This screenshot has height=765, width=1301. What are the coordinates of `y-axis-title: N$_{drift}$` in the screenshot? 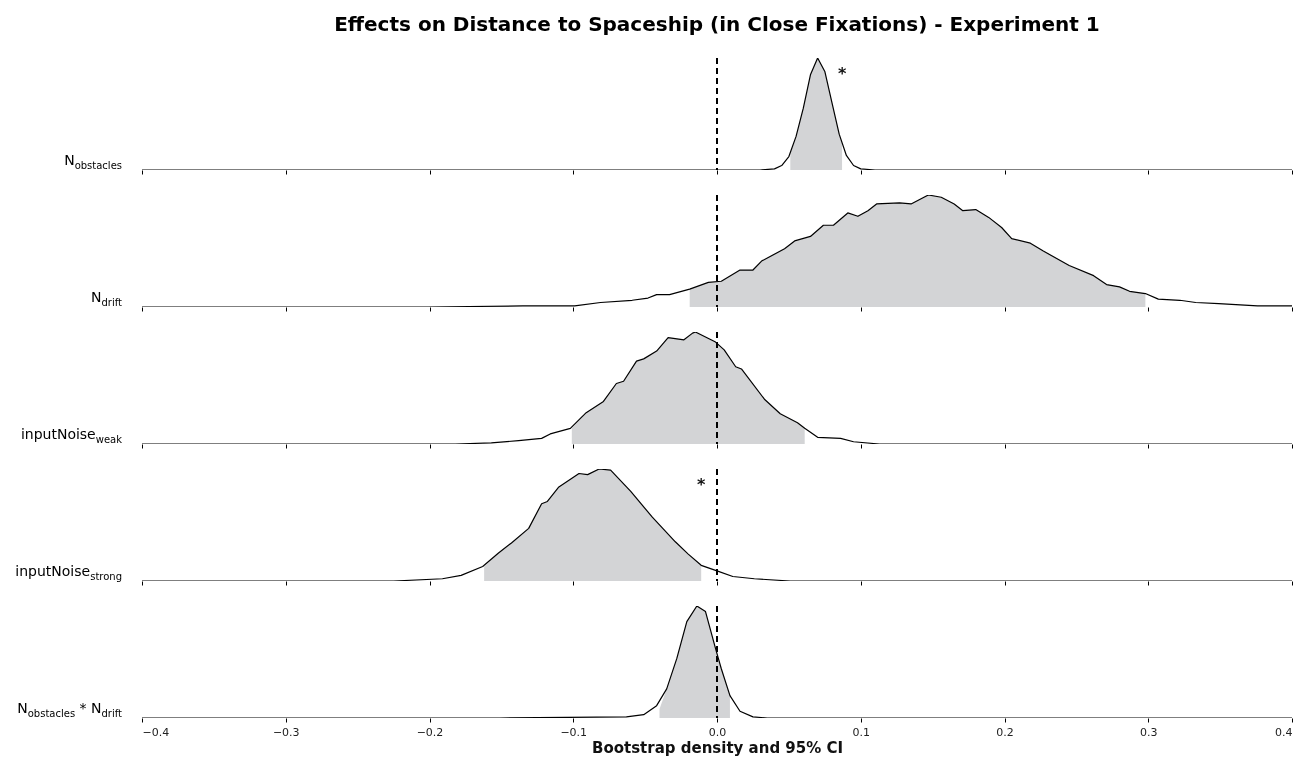 It's located at (106, 299).